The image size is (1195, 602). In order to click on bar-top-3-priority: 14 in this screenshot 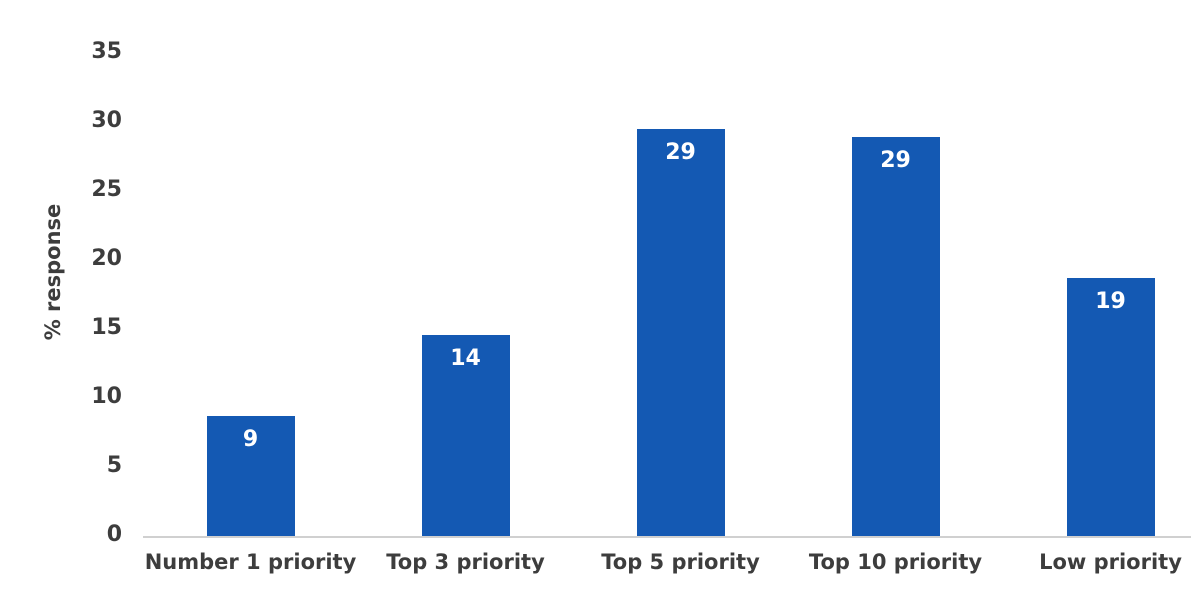, I will do `click(465, 435)`.